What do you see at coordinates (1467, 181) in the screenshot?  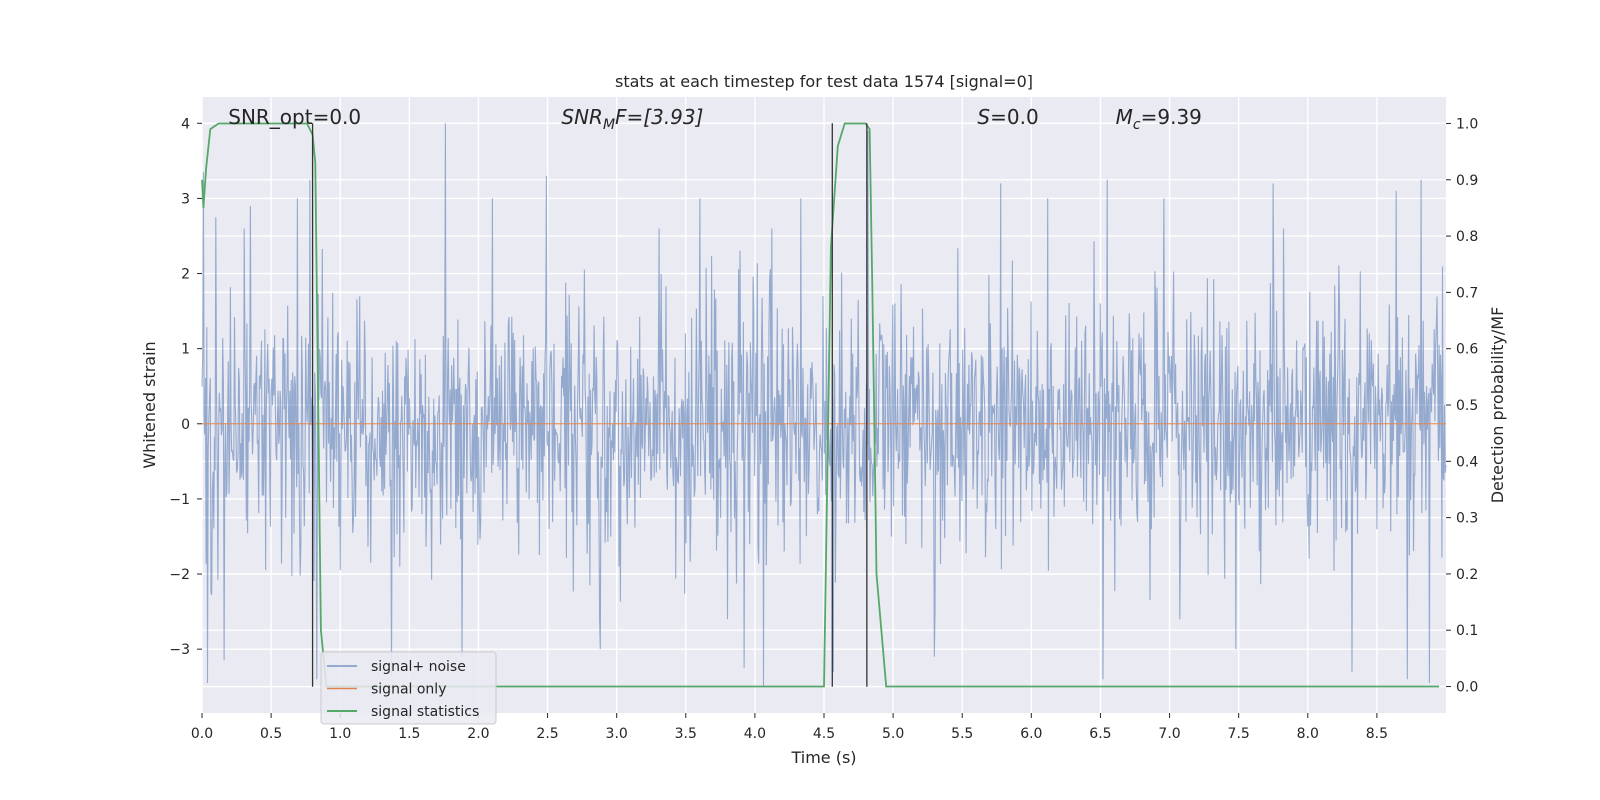 I see `y2-tick-label: 0.9` at bounding box center [1467, 181].